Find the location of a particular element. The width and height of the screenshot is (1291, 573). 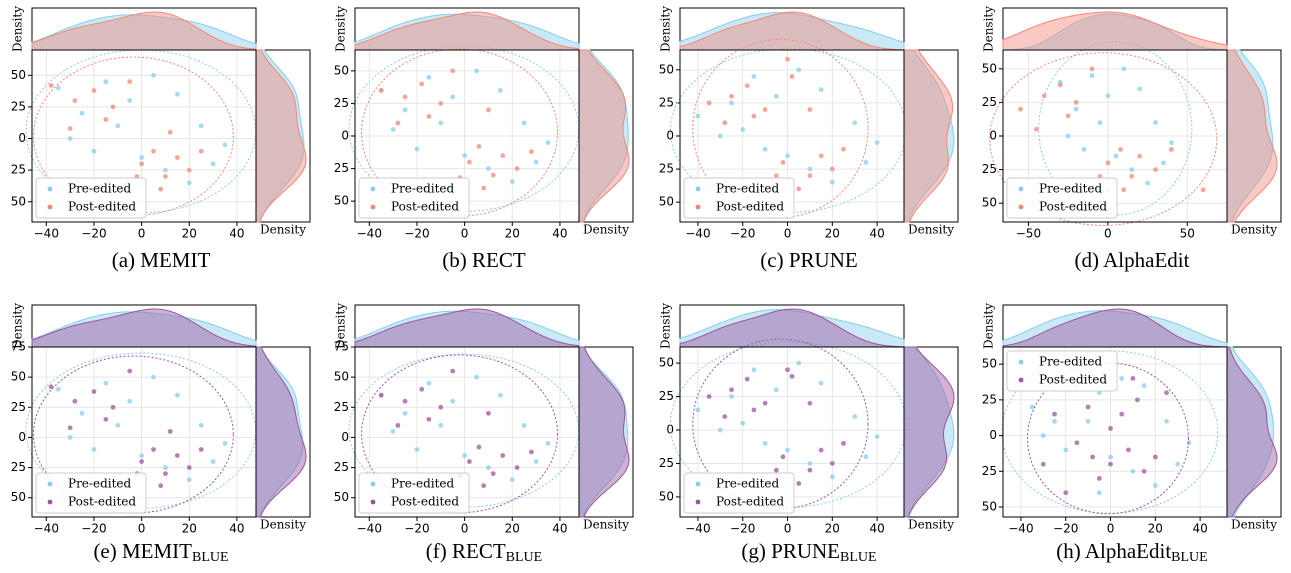

x-tick-label: −50 is located at coordinates (1028, 234).